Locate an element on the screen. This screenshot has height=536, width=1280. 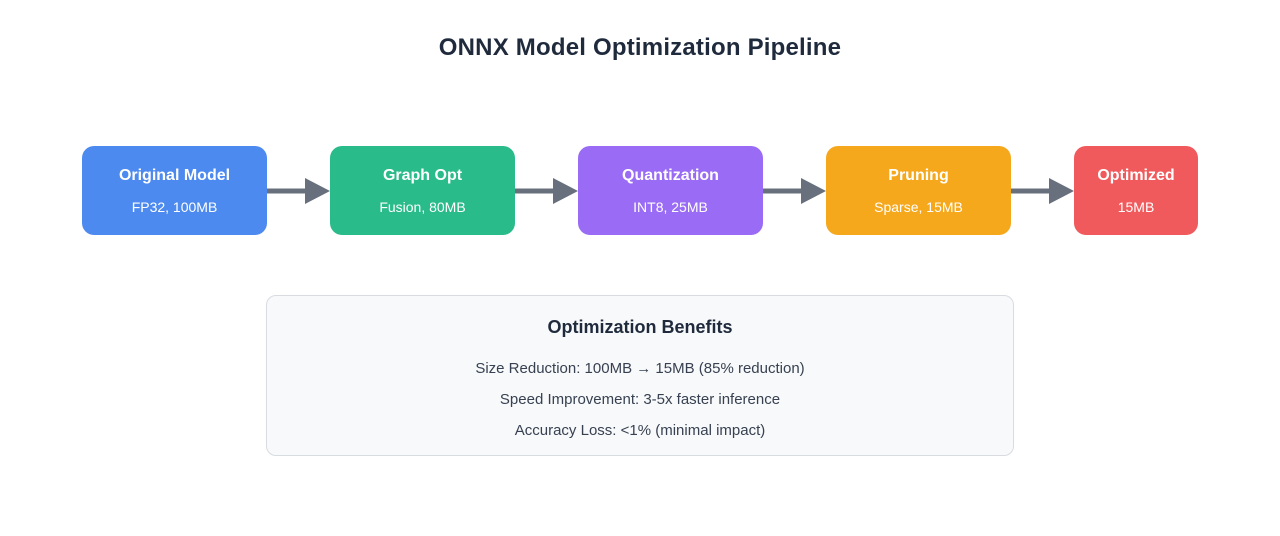
benefits-title: Optimization Benefits is located at coordinates (640, 327).